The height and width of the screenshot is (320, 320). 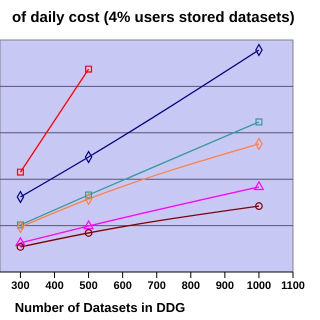 I want to click on x-tick-label: 500, so click(x=88, y=286).